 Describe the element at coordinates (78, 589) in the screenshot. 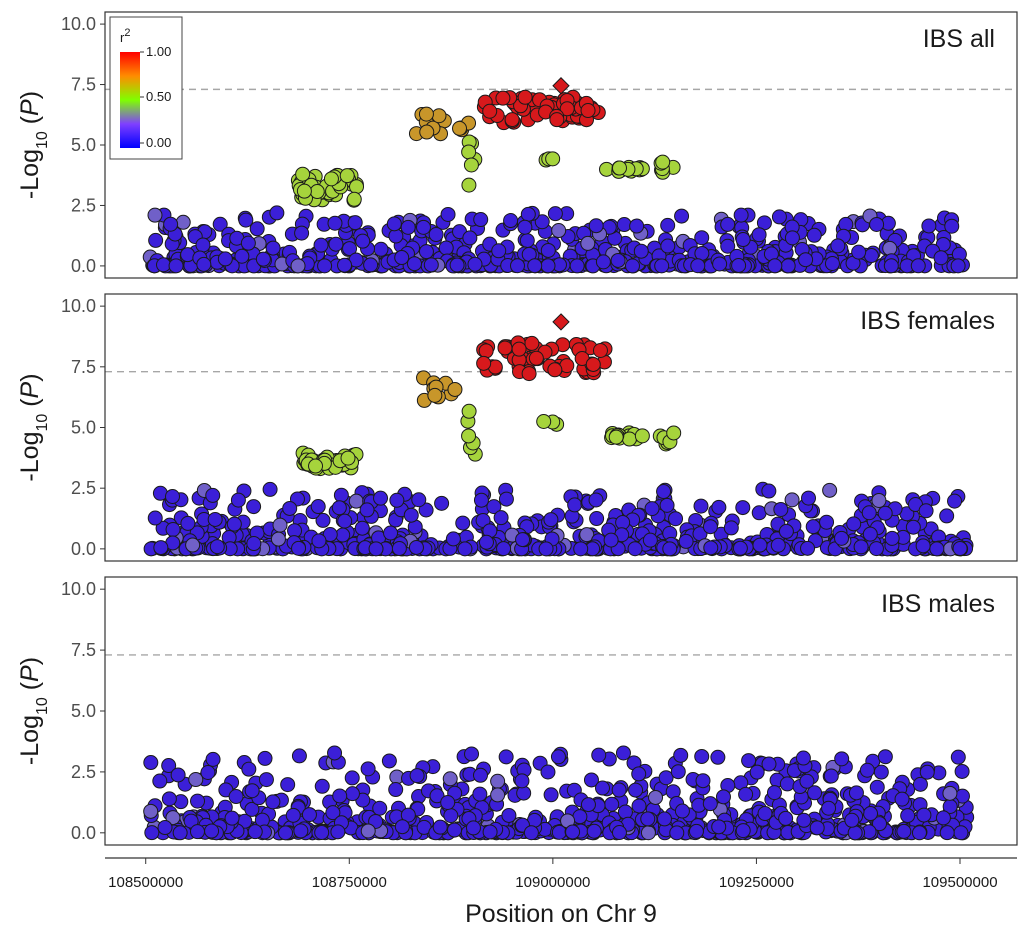

I see `y-tick-label: 10.0` at that location.